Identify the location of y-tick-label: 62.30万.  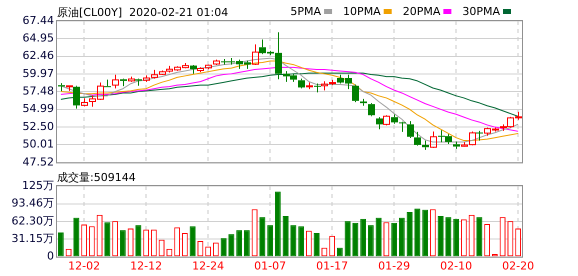
(33, 221).